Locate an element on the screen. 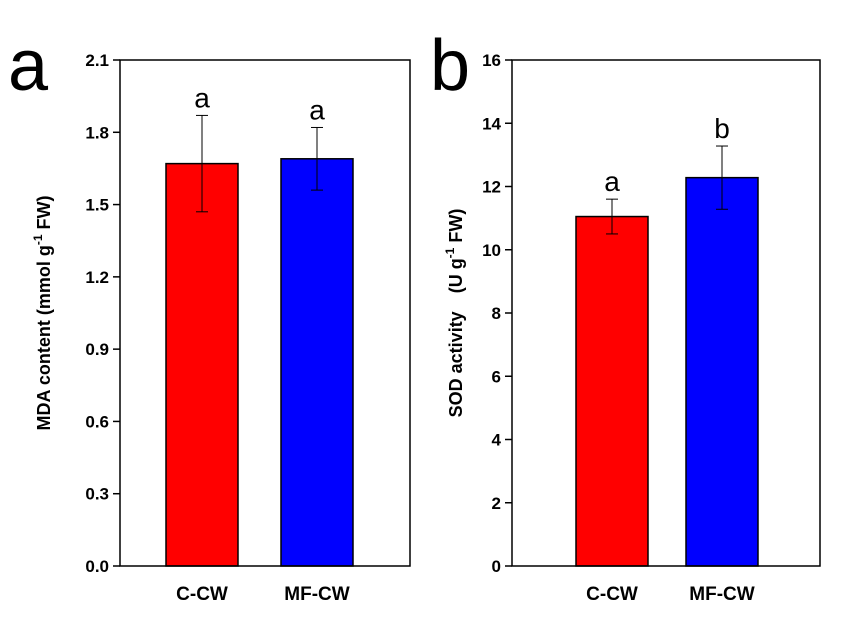 Image resolution: width=848 pixels, height=636 pixels. panel-a-y-axis-label: MDA content (mmol g-1 FW) is located at coordinates (42, 313).